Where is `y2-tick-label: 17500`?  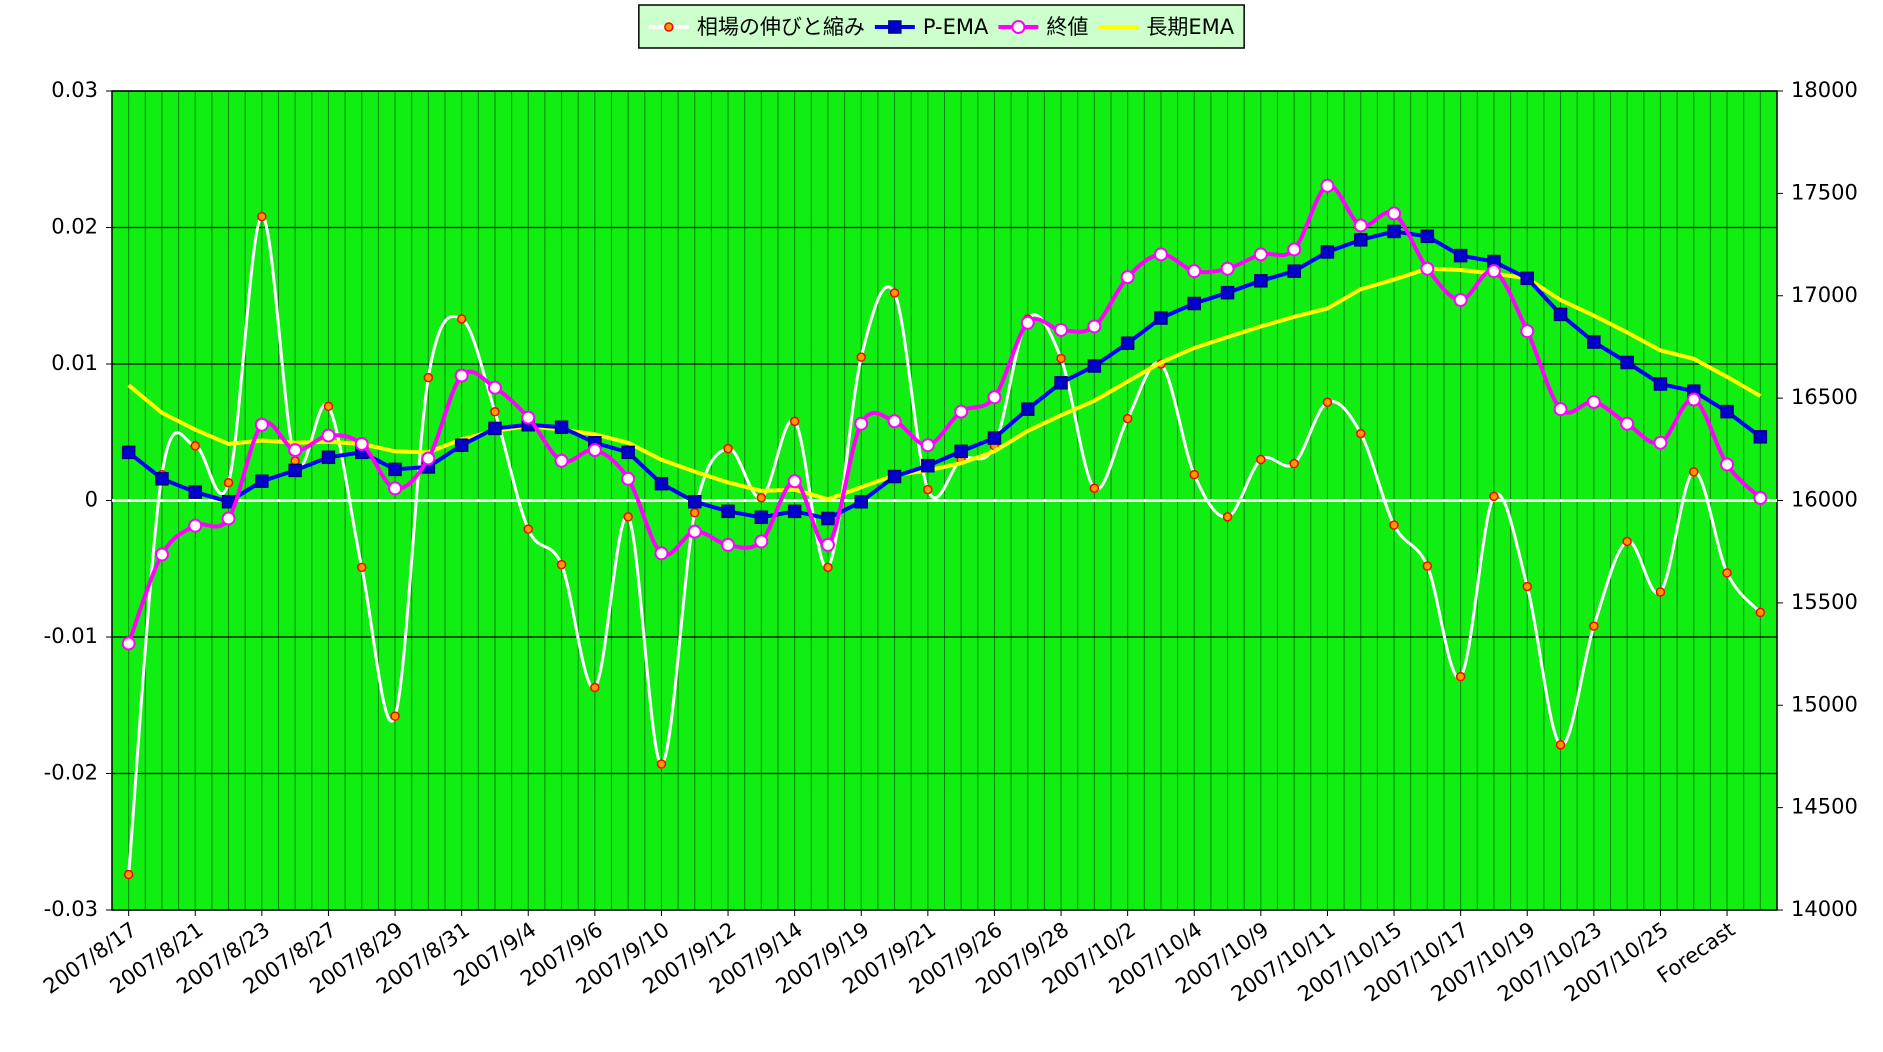 y2-tick-label: 17500 is located at coordinates (1824, 192).